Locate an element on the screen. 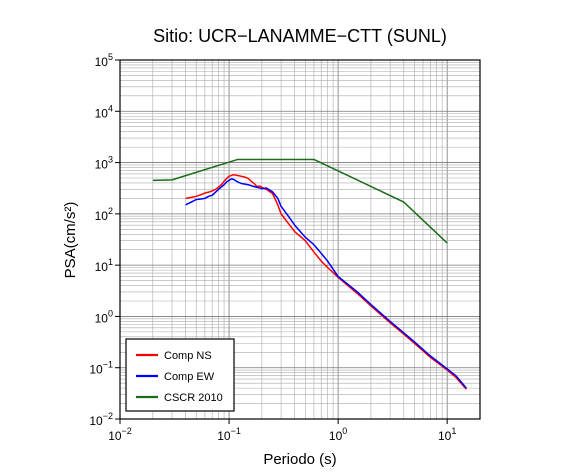  y-tick-label: 10⁰ is located at coordinates (104, 316).